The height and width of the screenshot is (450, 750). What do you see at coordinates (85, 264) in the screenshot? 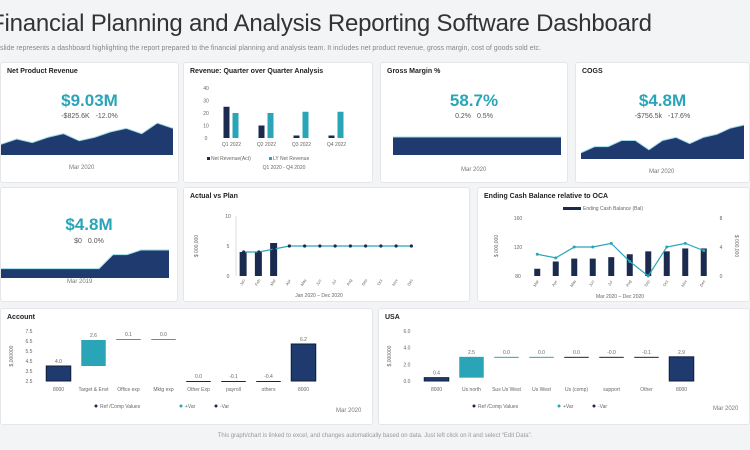
I see `sparkline-area` at bounding box center [85, 264].